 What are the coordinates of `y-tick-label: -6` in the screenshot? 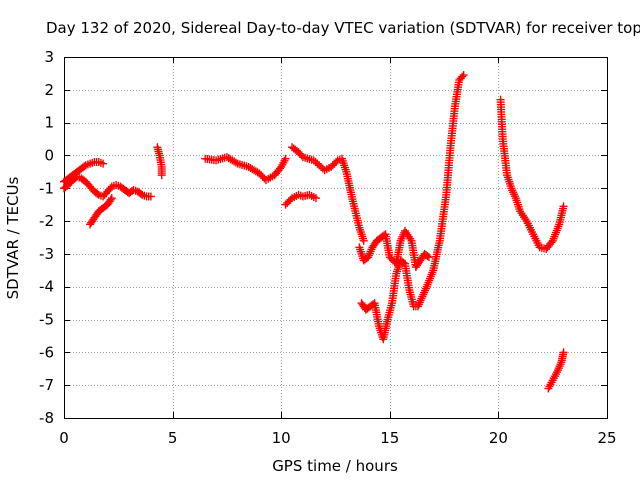 It's located at (46, 352).